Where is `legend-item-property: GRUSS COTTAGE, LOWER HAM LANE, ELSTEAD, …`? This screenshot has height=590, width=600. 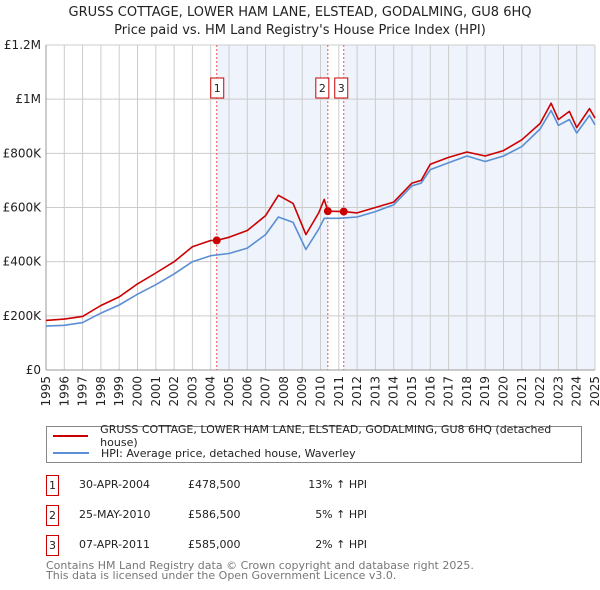
legend-item-property: GRUSS COTTAGE, LOWER HAM LANE, ELSTEAD, … is located at coordinates (314, 436).